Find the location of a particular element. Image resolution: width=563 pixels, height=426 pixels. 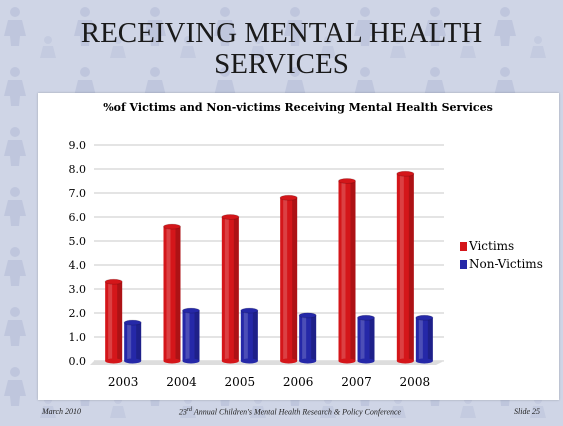

y-tick-label: 2.0 is located at coordinates (78, 313).